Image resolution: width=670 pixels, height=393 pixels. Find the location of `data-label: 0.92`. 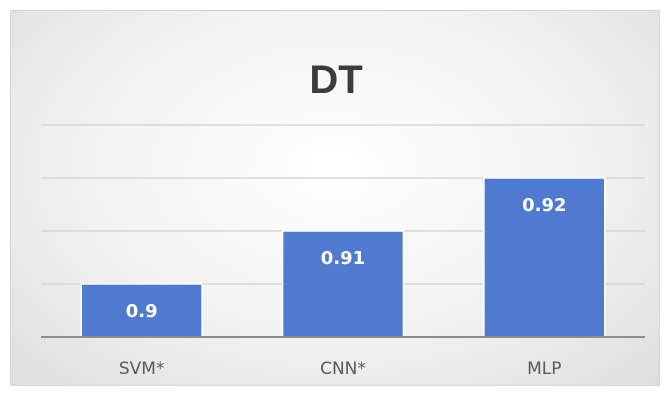

data-label: 0.92 is located at coordinates (544, 205).